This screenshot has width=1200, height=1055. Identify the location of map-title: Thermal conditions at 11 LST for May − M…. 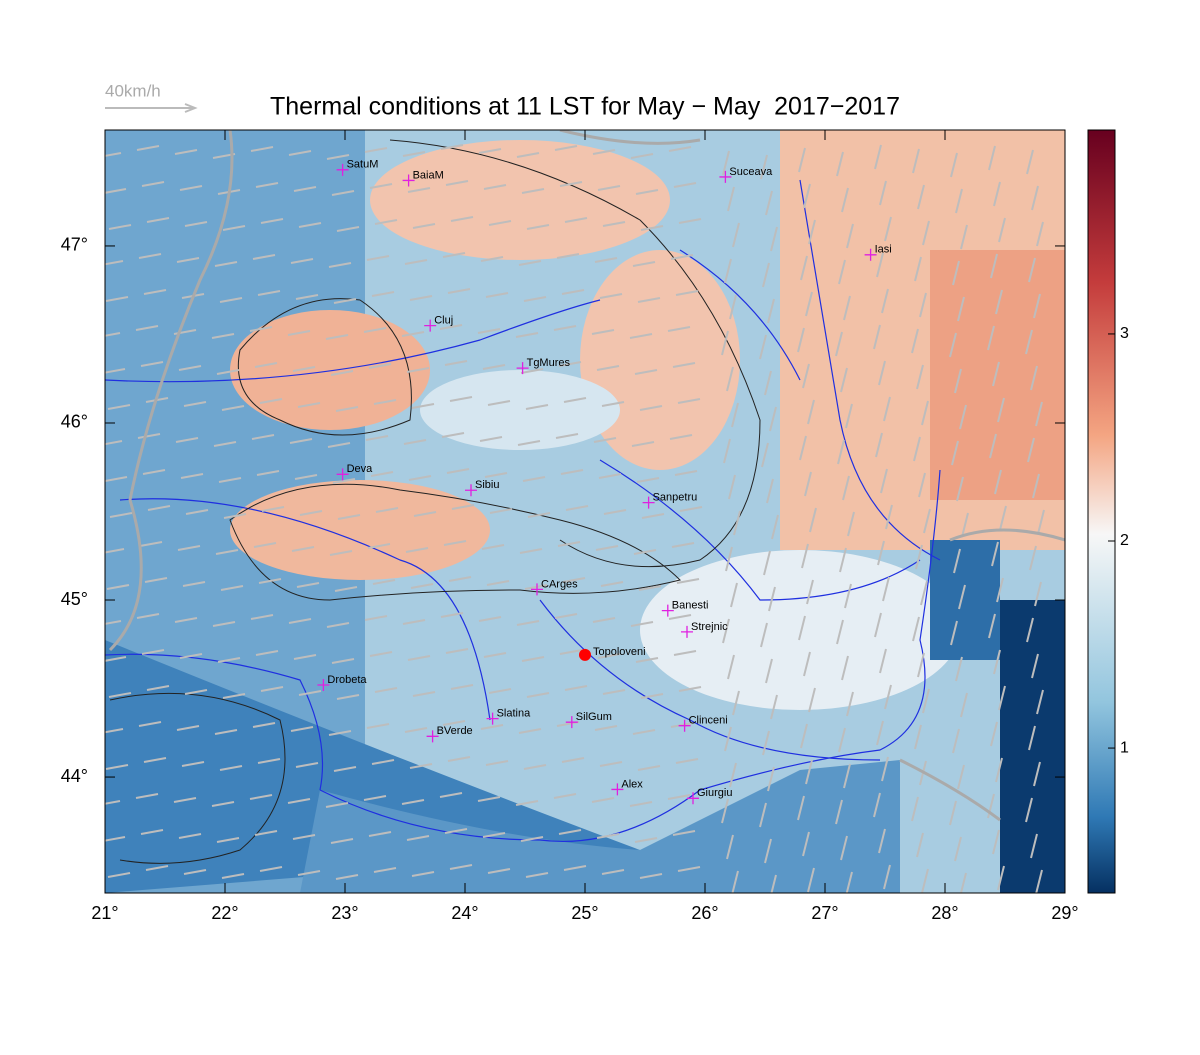
(585, 107).